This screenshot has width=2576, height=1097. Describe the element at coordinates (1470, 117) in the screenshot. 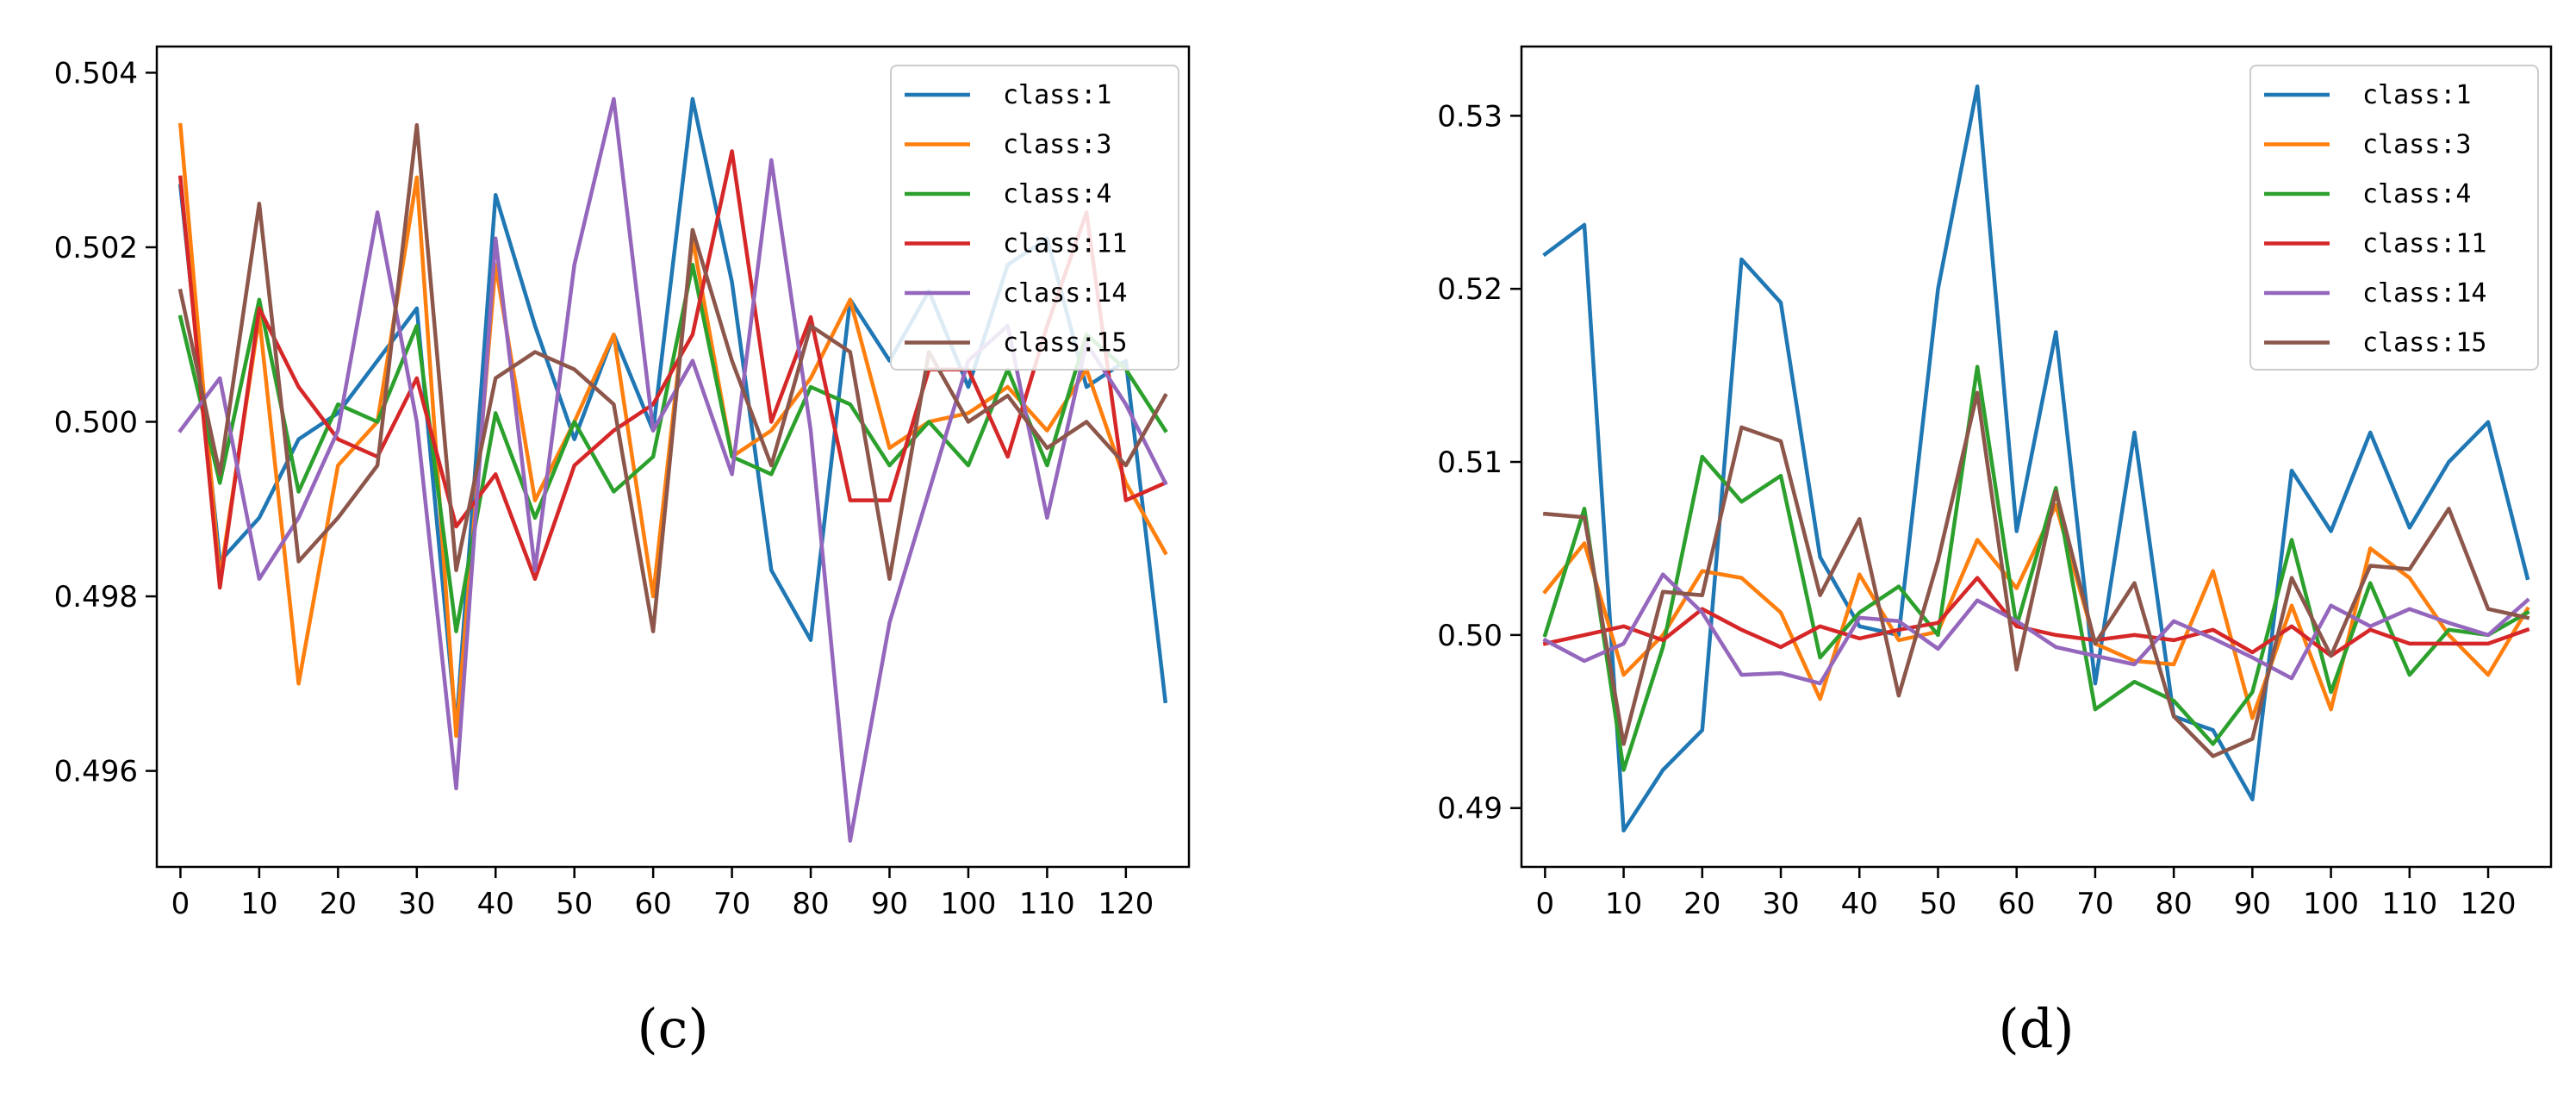

I see `y-tick-label: 0.53` at that location.